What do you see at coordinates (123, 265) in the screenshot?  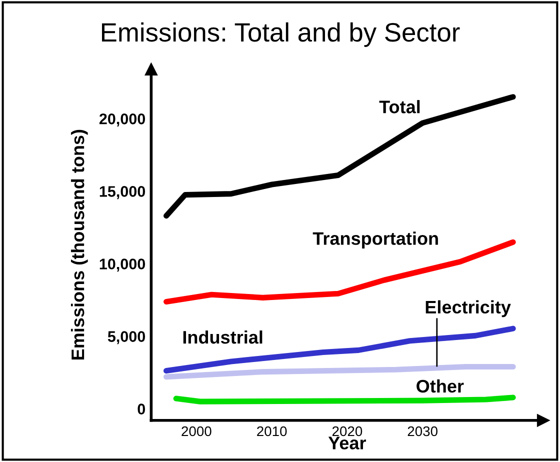 I see `y-tick-label: 10,000` at bounding box center [123, 265].